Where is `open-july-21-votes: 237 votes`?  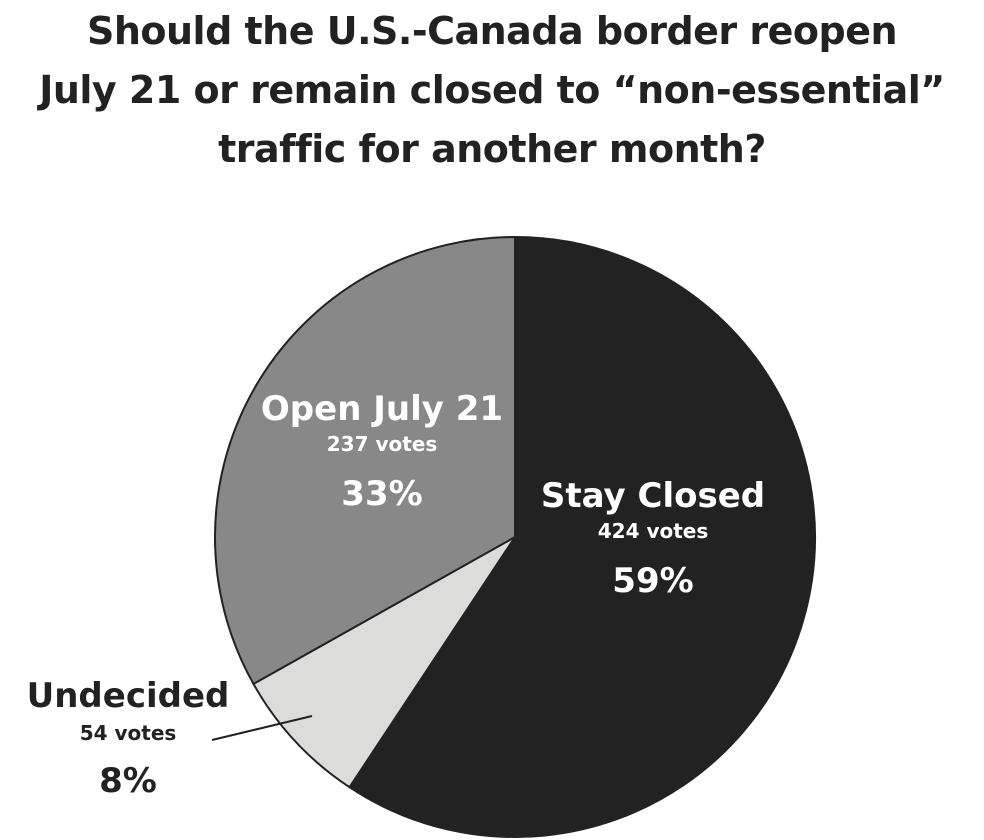
open-july-21-votes: 237 votes is located at coordinates (382, 444).